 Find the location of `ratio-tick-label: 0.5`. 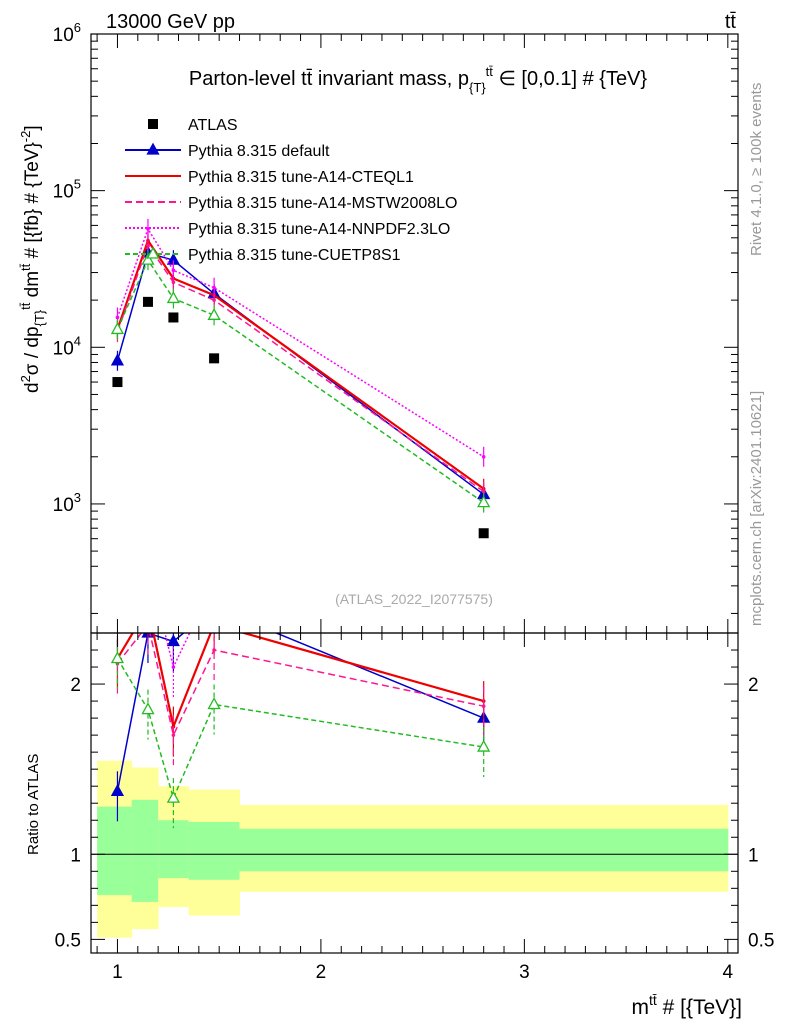

ratio-tick-label: 0.5 is located at coordinates (68, 940).